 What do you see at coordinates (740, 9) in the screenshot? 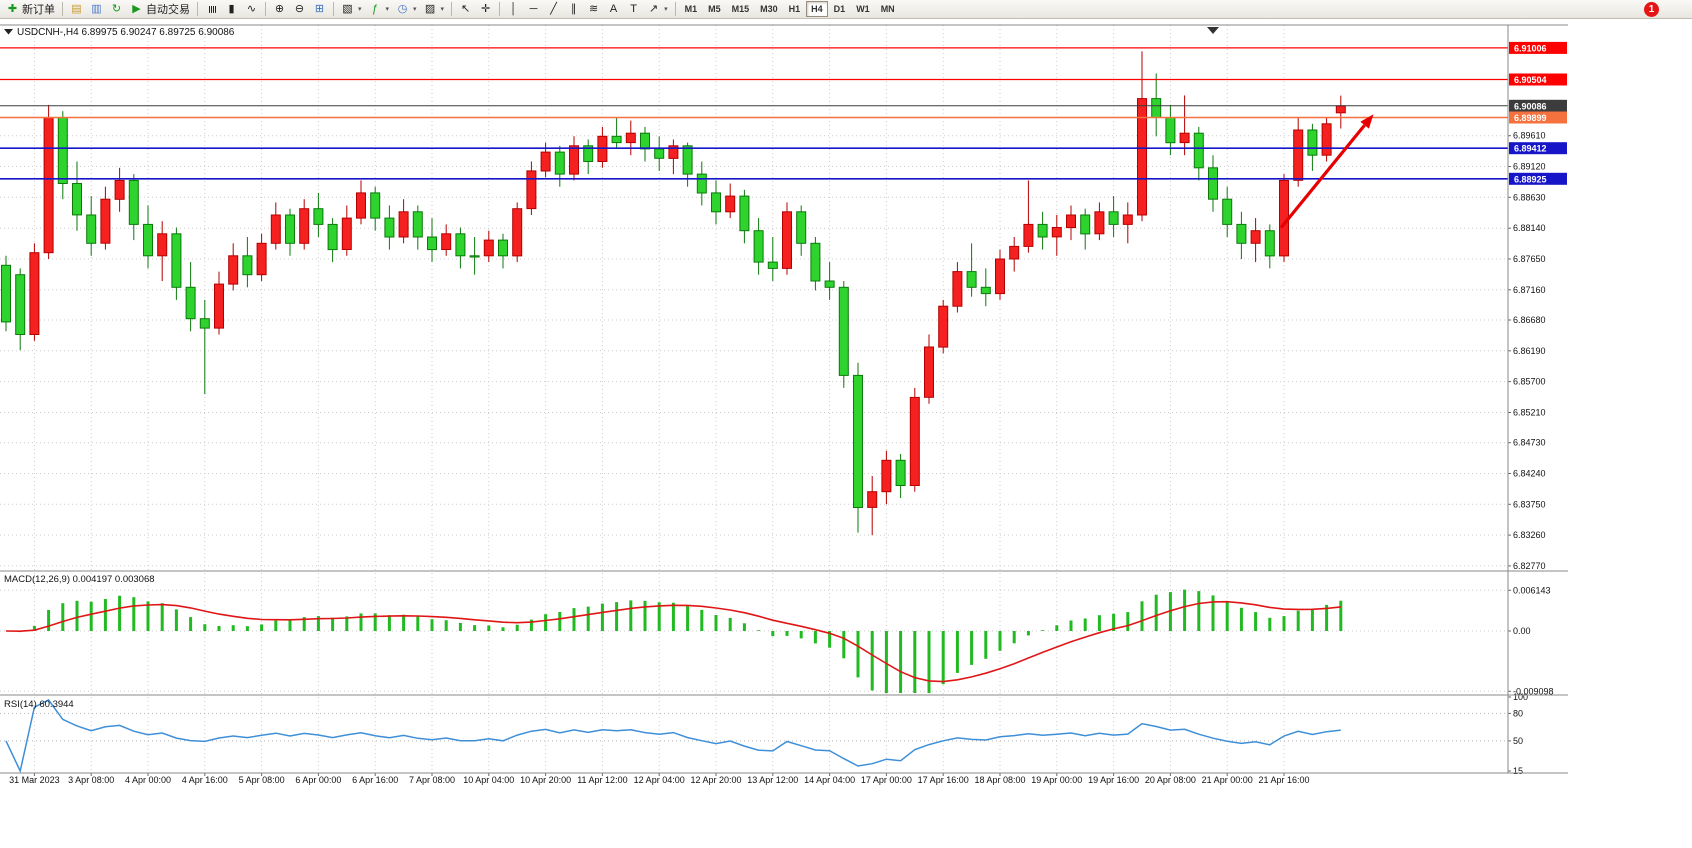
I see `timeframe-m15: M15` at bounding box center [740, 9].